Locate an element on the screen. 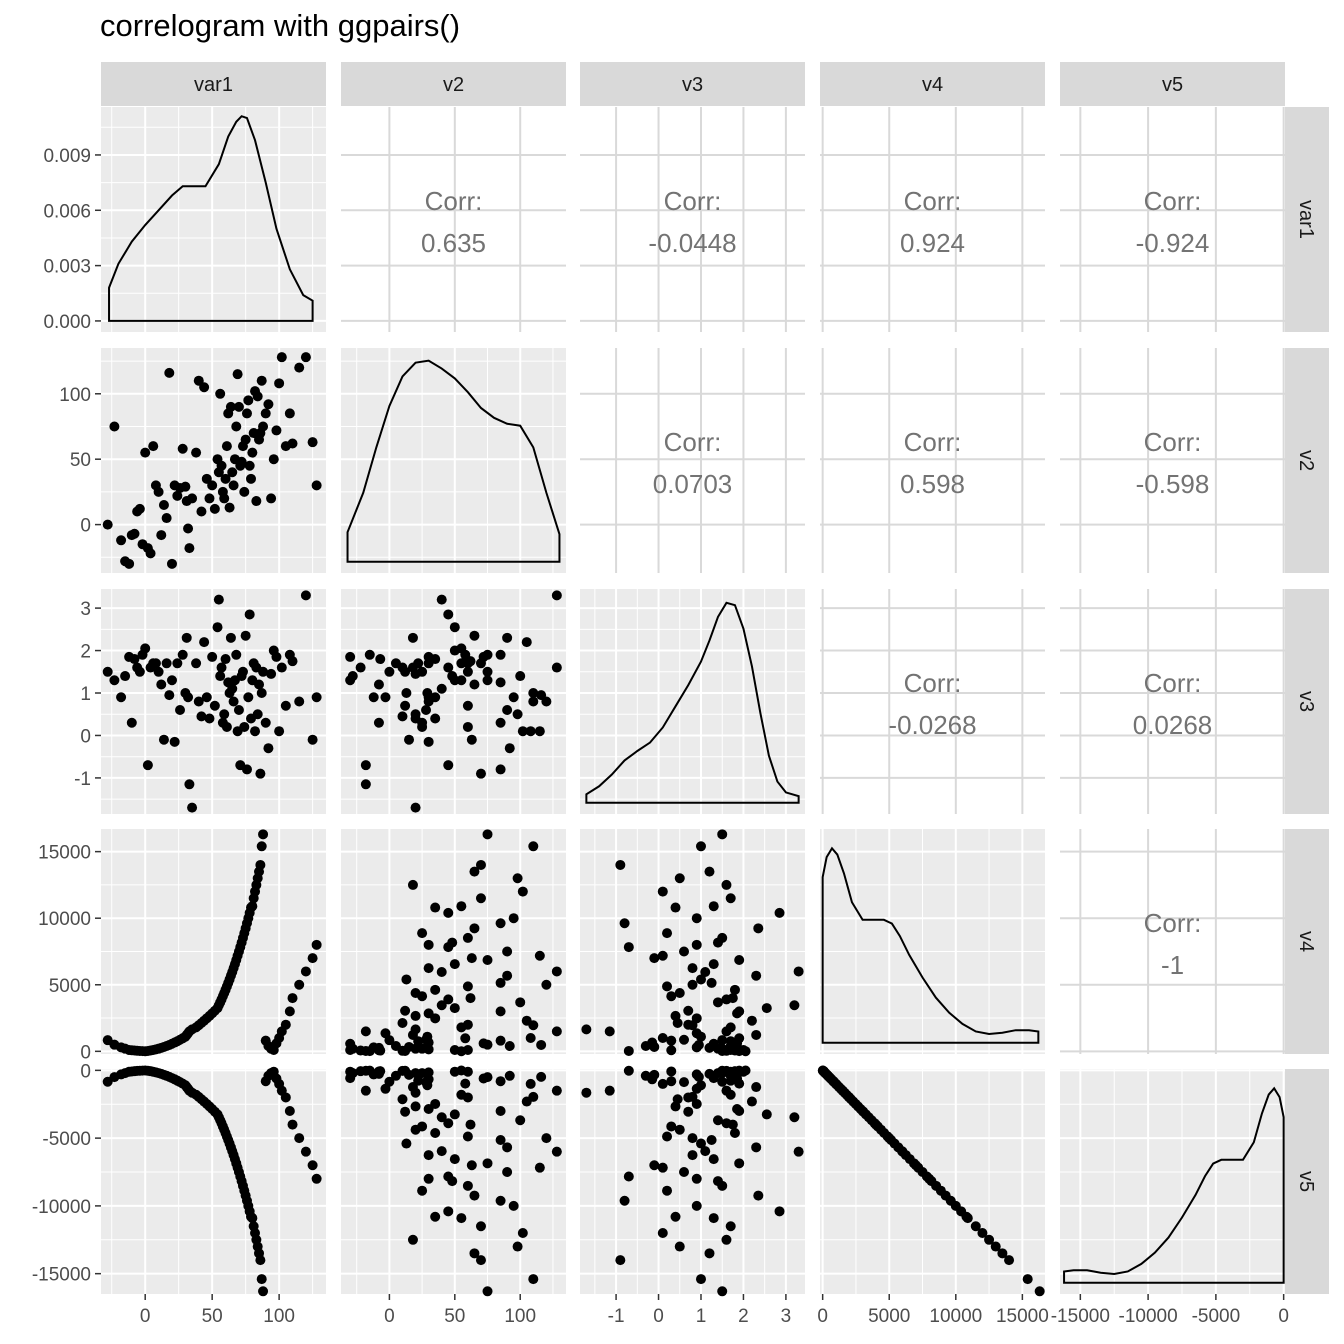  corr-value: 0.0703 is located at coordinates (693, 484).